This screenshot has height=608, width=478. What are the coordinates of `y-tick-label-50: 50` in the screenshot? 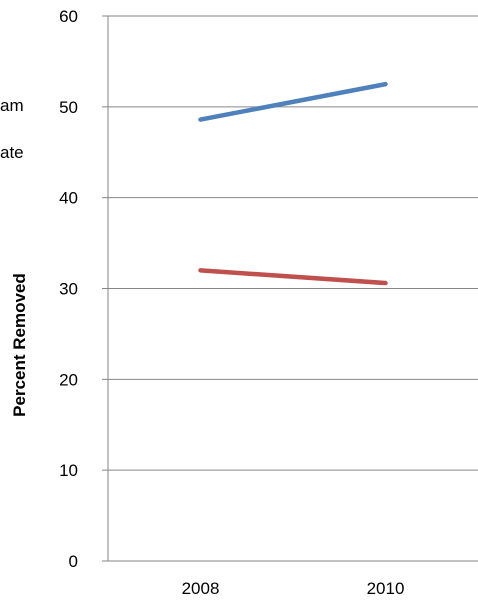 It's located at (68, 107).